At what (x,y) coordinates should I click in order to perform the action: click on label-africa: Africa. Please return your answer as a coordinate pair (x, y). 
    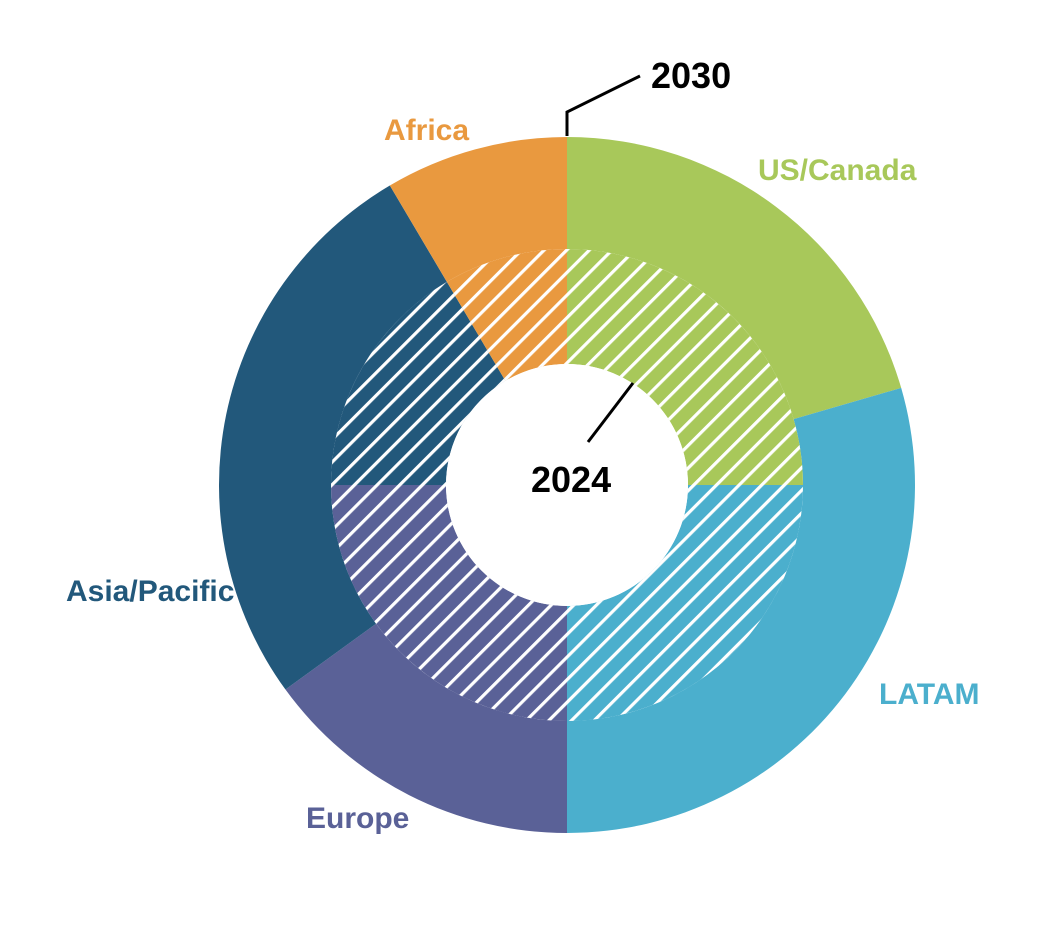
    Looking at the image, I should click on (426, 130).